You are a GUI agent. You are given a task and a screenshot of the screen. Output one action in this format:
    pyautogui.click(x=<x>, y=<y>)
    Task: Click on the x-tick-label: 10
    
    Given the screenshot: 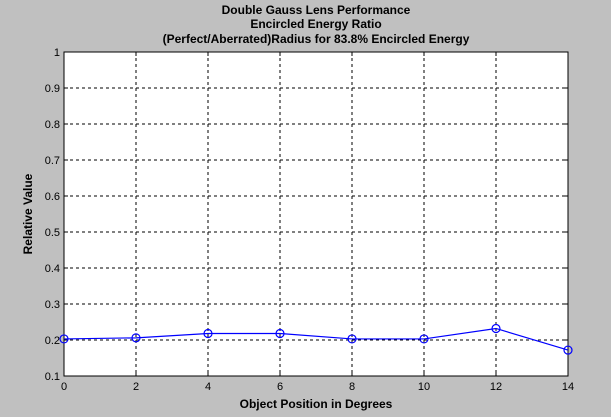 What is the action you would take?
    pyautogui.click(x=424, y=387)
    